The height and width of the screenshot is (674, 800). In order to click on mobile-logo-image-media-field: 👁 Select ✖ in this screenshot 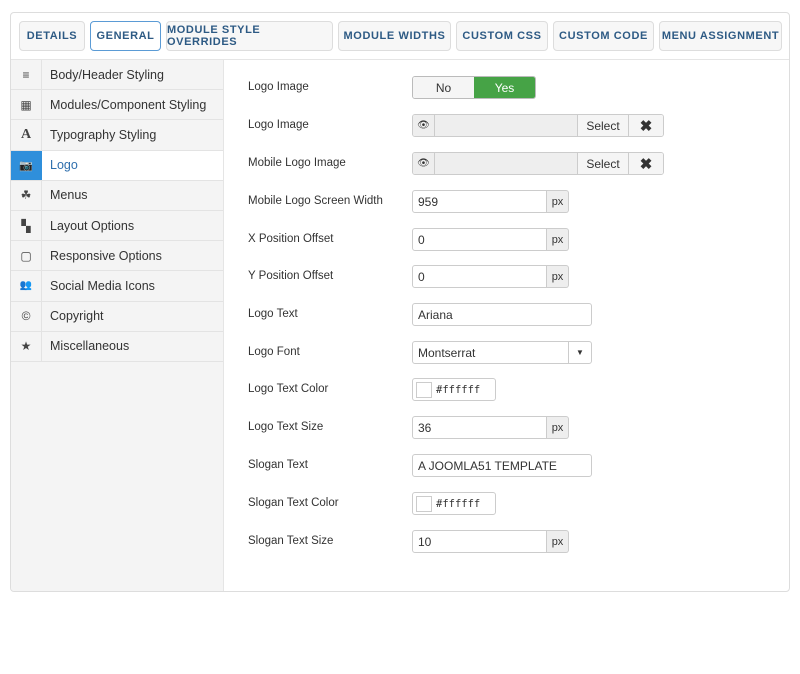, I will do `click(538, 163)`.